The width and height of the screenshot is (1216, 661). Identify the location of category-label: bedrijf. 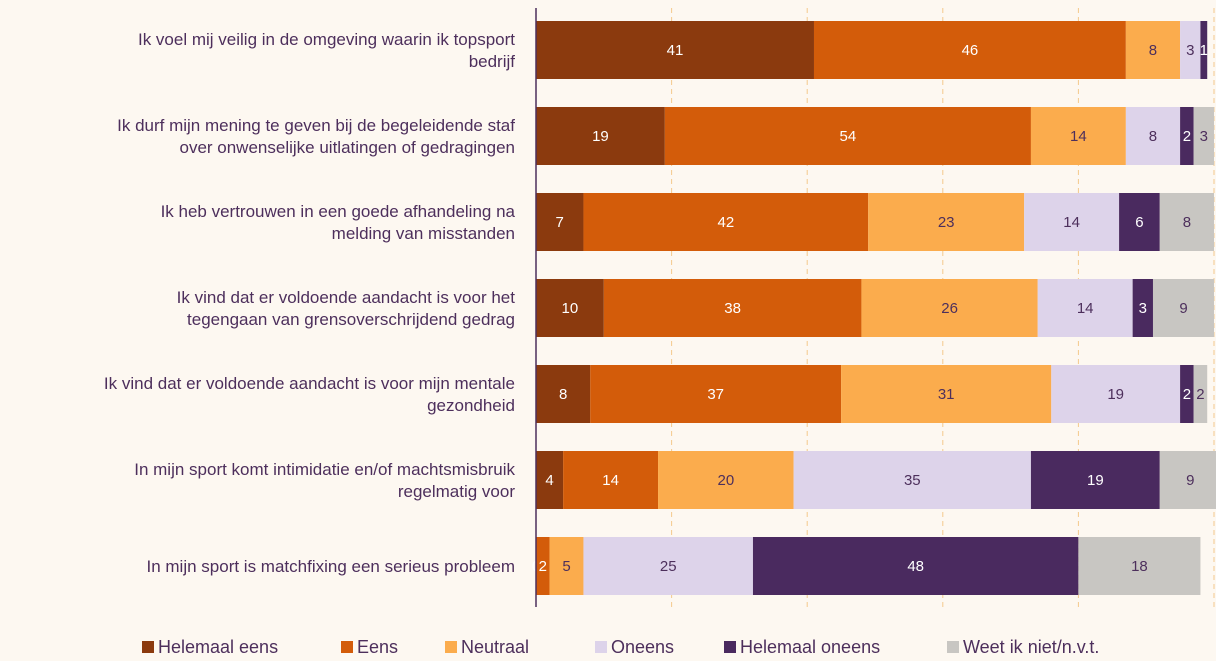
(492, 61).